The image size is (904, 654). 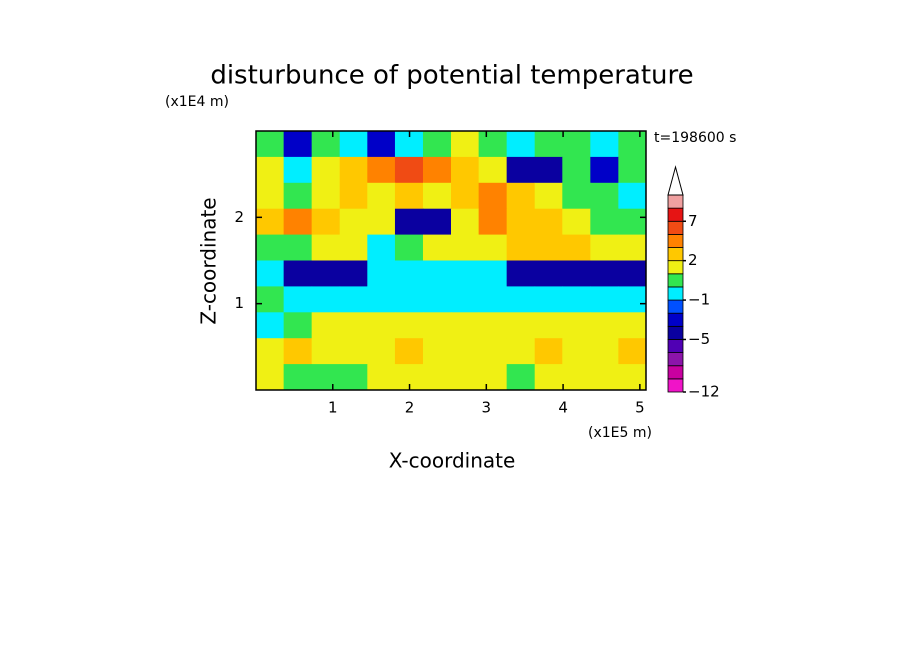 I want to click on chart-title: disturbunce of potential temperature, so click(x=451, y=76).